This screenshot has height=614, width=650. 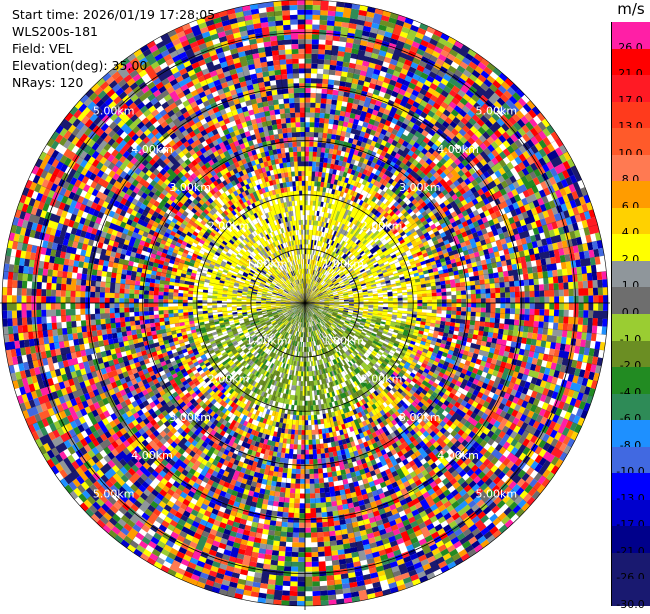 What do you see at coordinates (497, 493) in the screenshot?
I see `range-ring-label: 5.00km` at bounding box center [497, 493].